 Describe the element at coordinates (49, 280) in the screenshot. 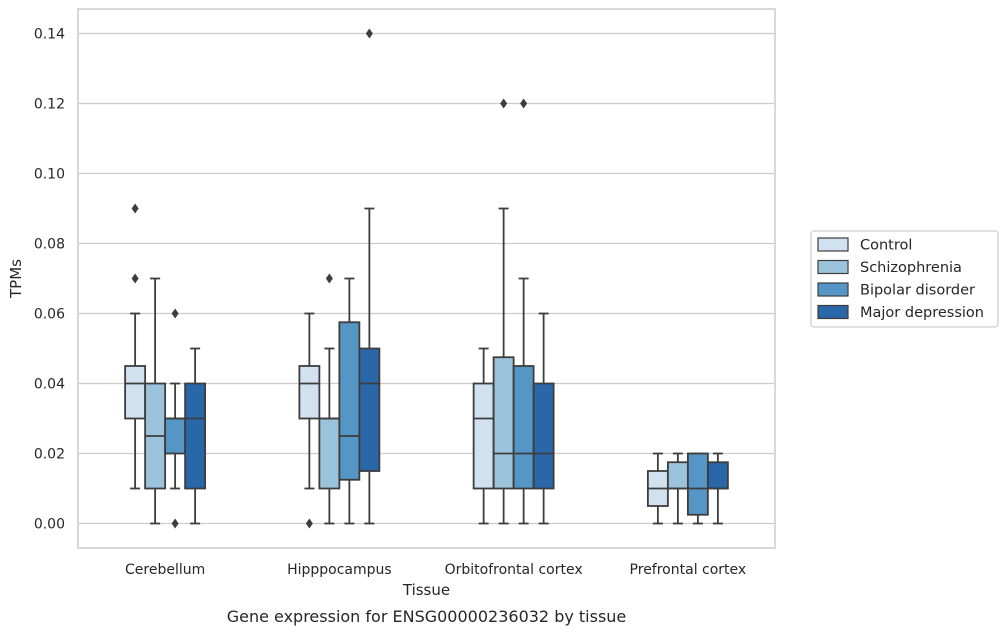

I see `y-ticks: 0.00 0.02 0.04 0.06 0.08 0.10 0.12 0.14` at that location.